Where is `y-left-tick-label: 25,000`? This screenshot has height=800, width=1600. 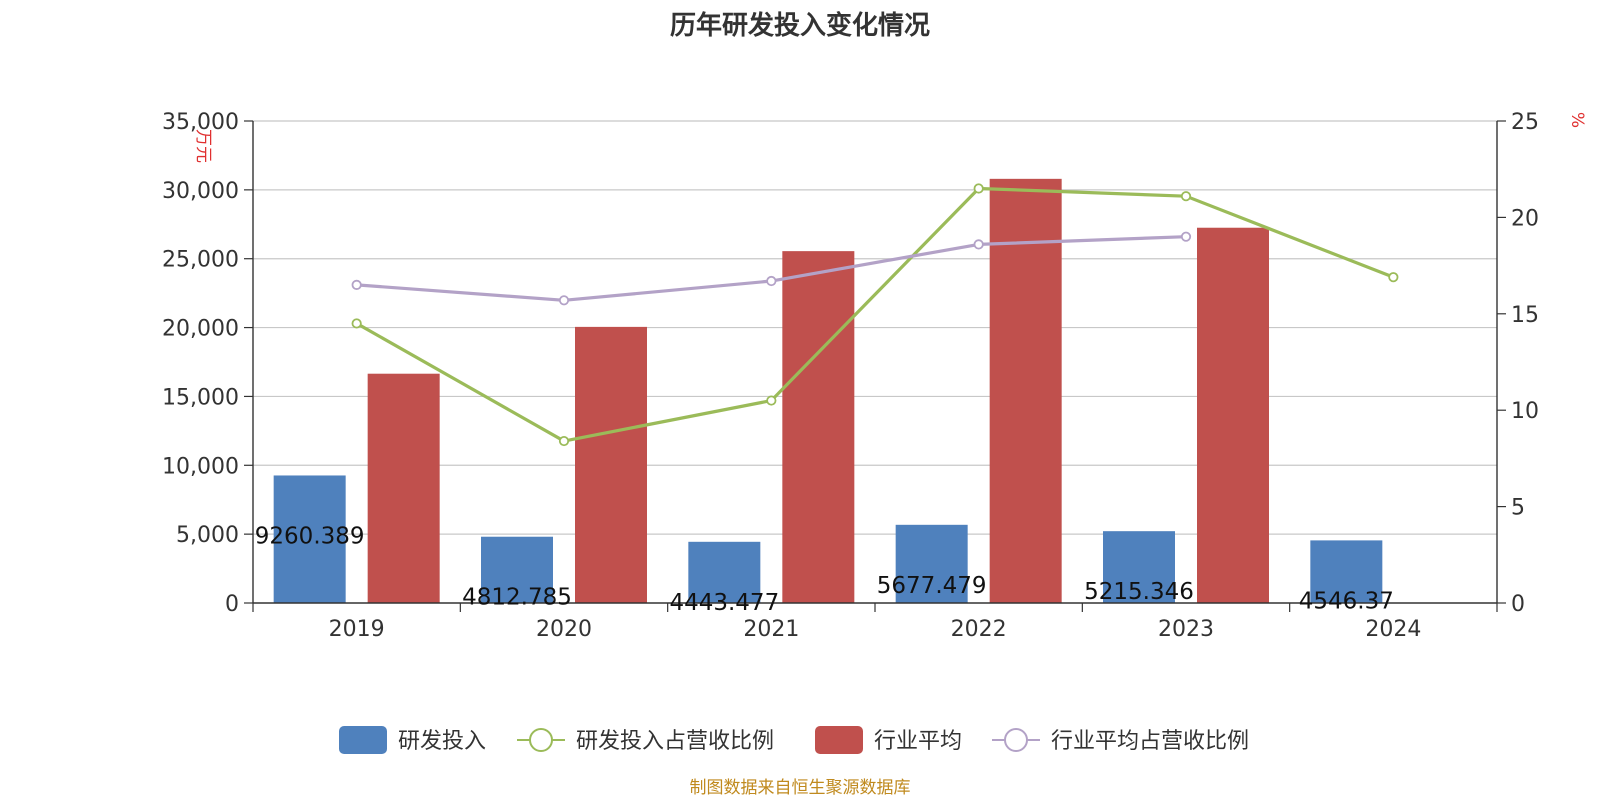 y-left-tick-label: 25,000 is located at coordinates (200, 260).